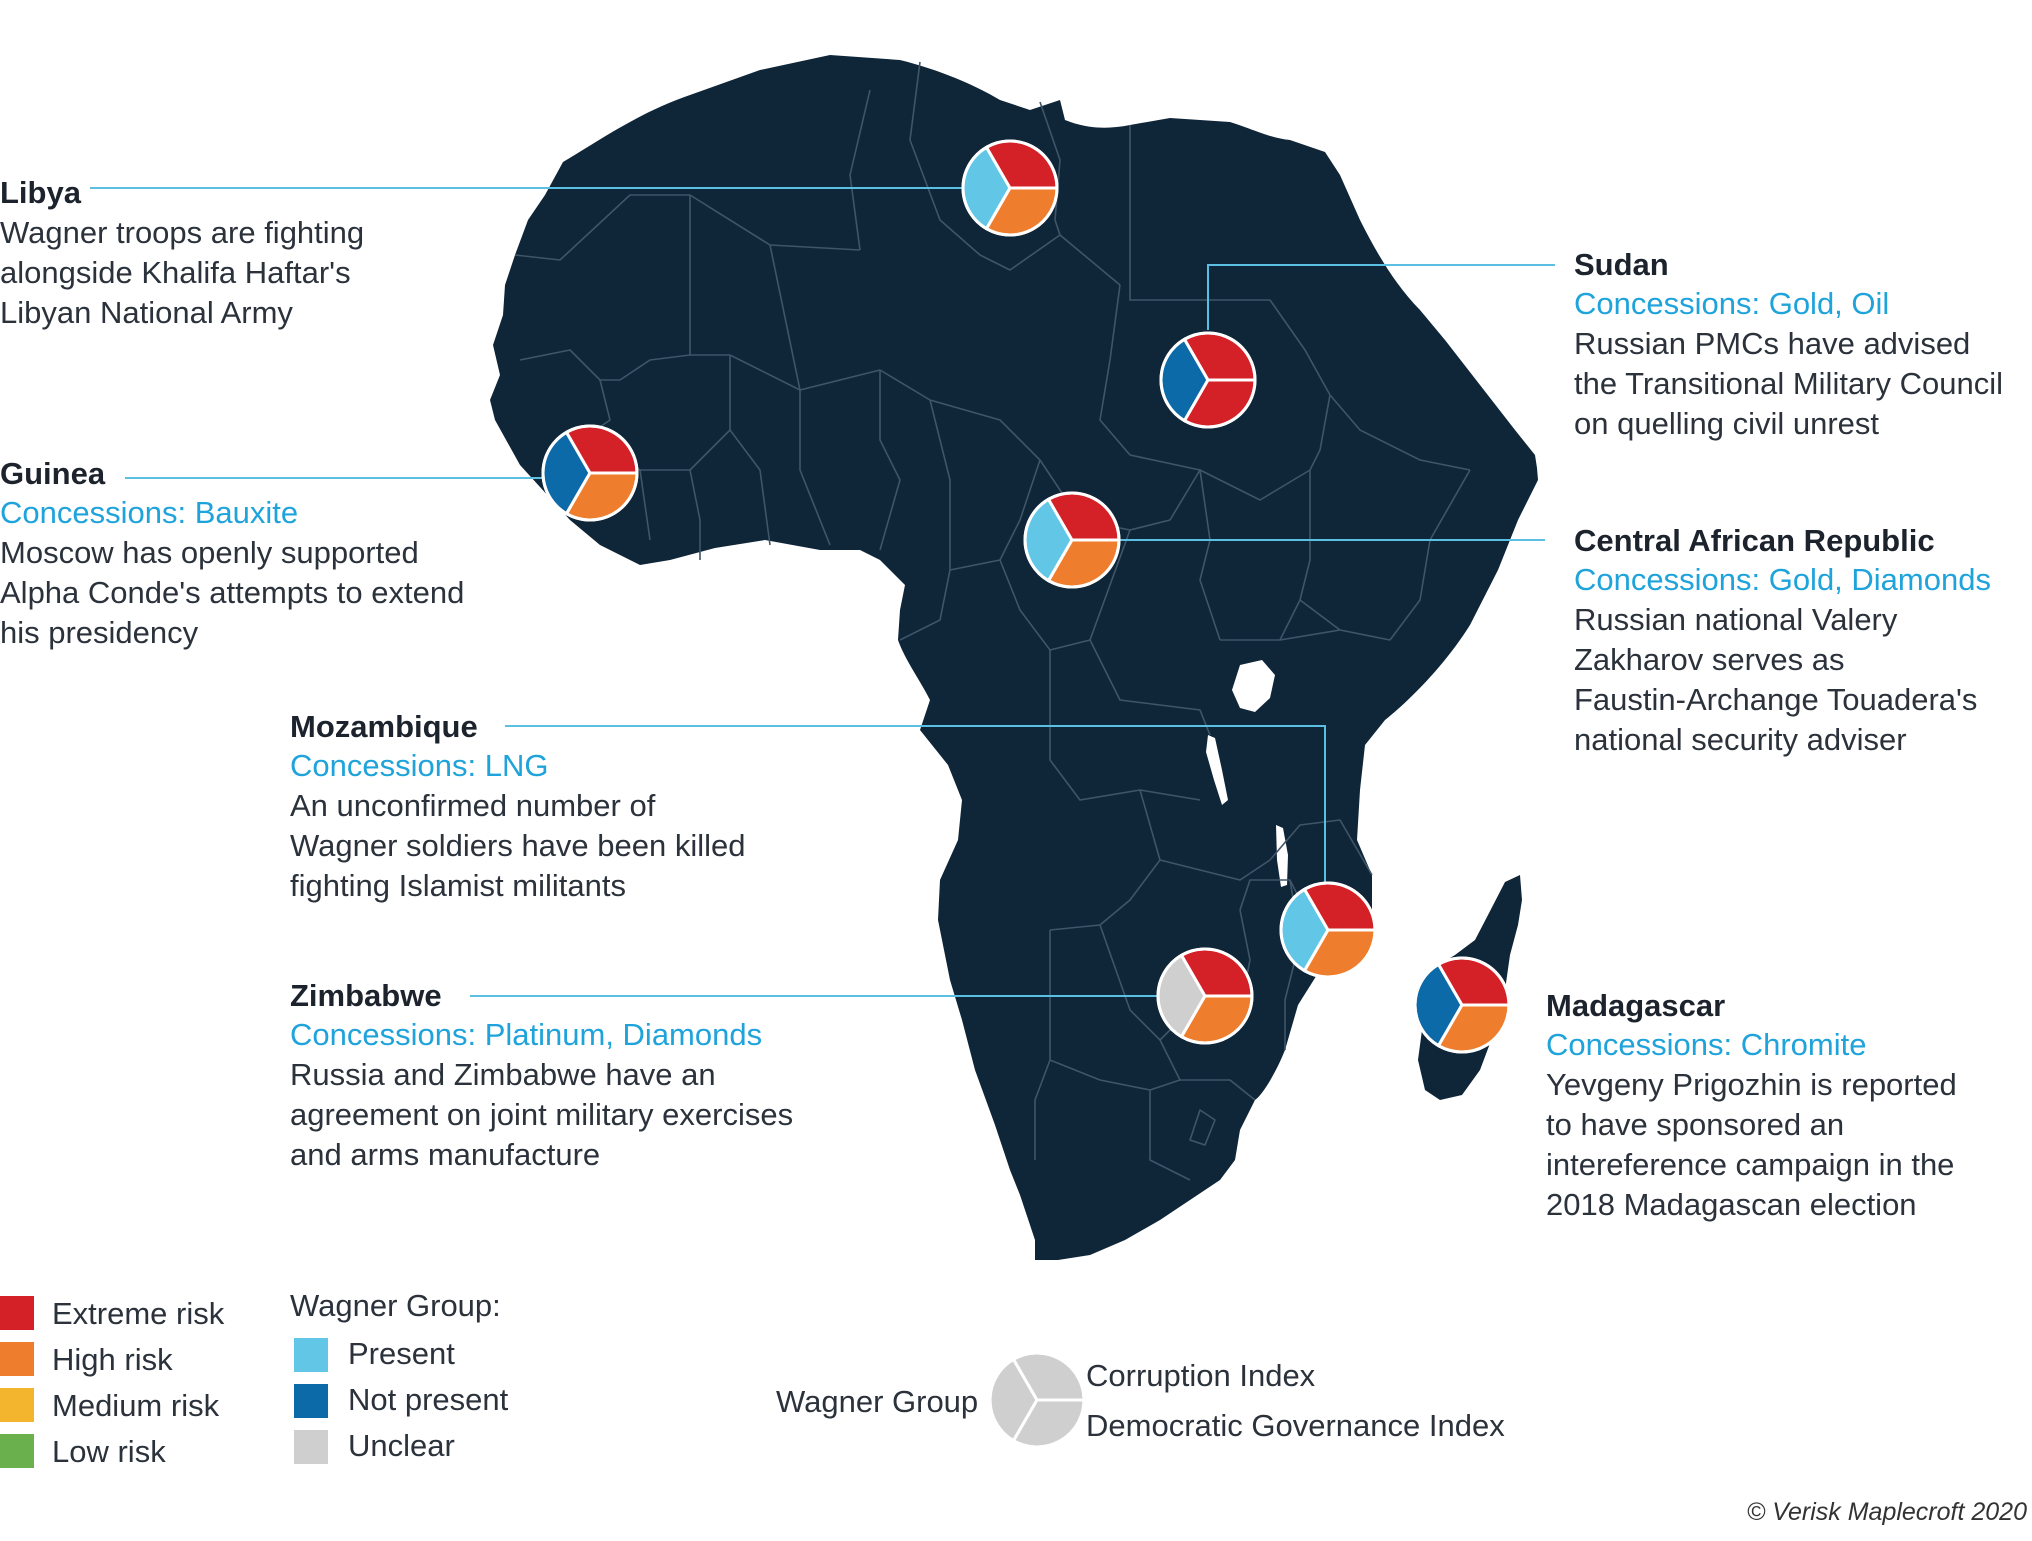  What do you see at coordinates (1381, 297) in the screenshot?
I see `leader-line-sudan` at bounding box center [1381, 297].